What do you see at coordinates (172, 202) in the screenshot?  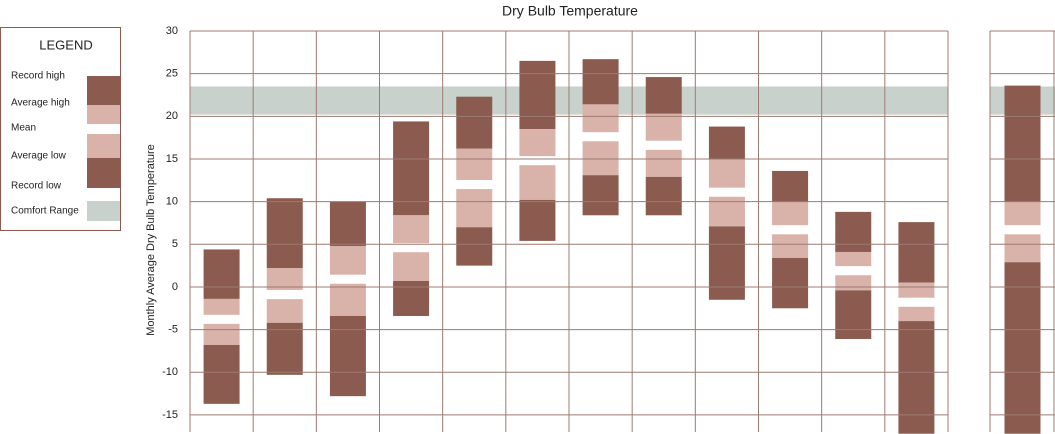 I see `y-tick-label: 10` at bounding box center [172, 202].